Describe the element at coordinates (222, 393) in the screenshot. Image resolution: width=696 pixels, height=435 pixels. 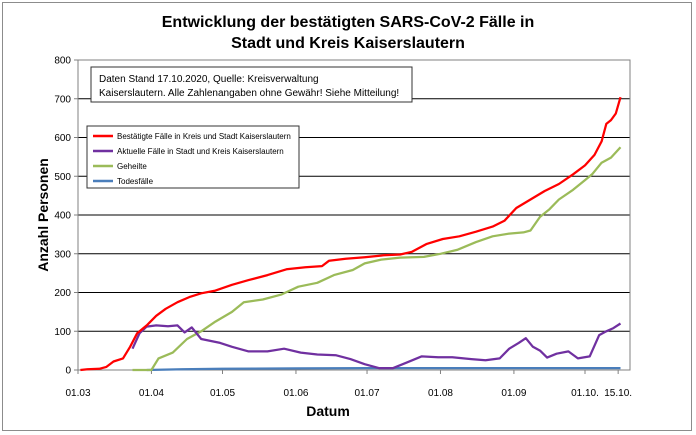
I see `x-tick-label-01.05: 01.05` at that location.